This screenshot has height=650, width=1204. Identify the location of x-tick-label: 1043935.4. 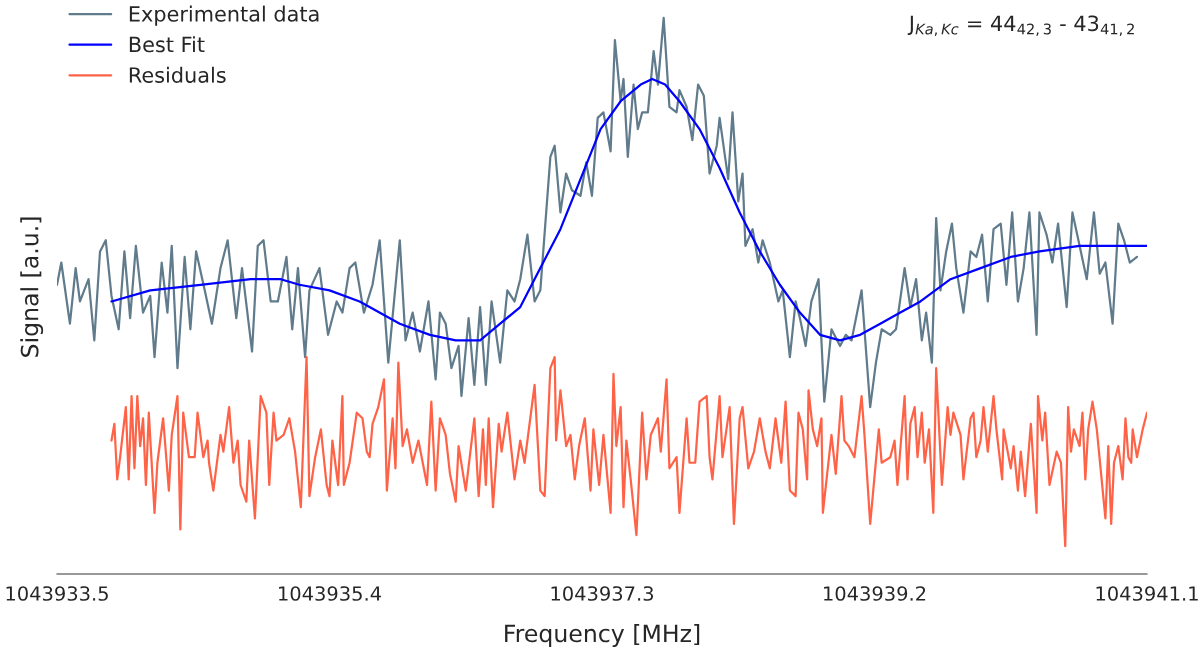
(330, 593).